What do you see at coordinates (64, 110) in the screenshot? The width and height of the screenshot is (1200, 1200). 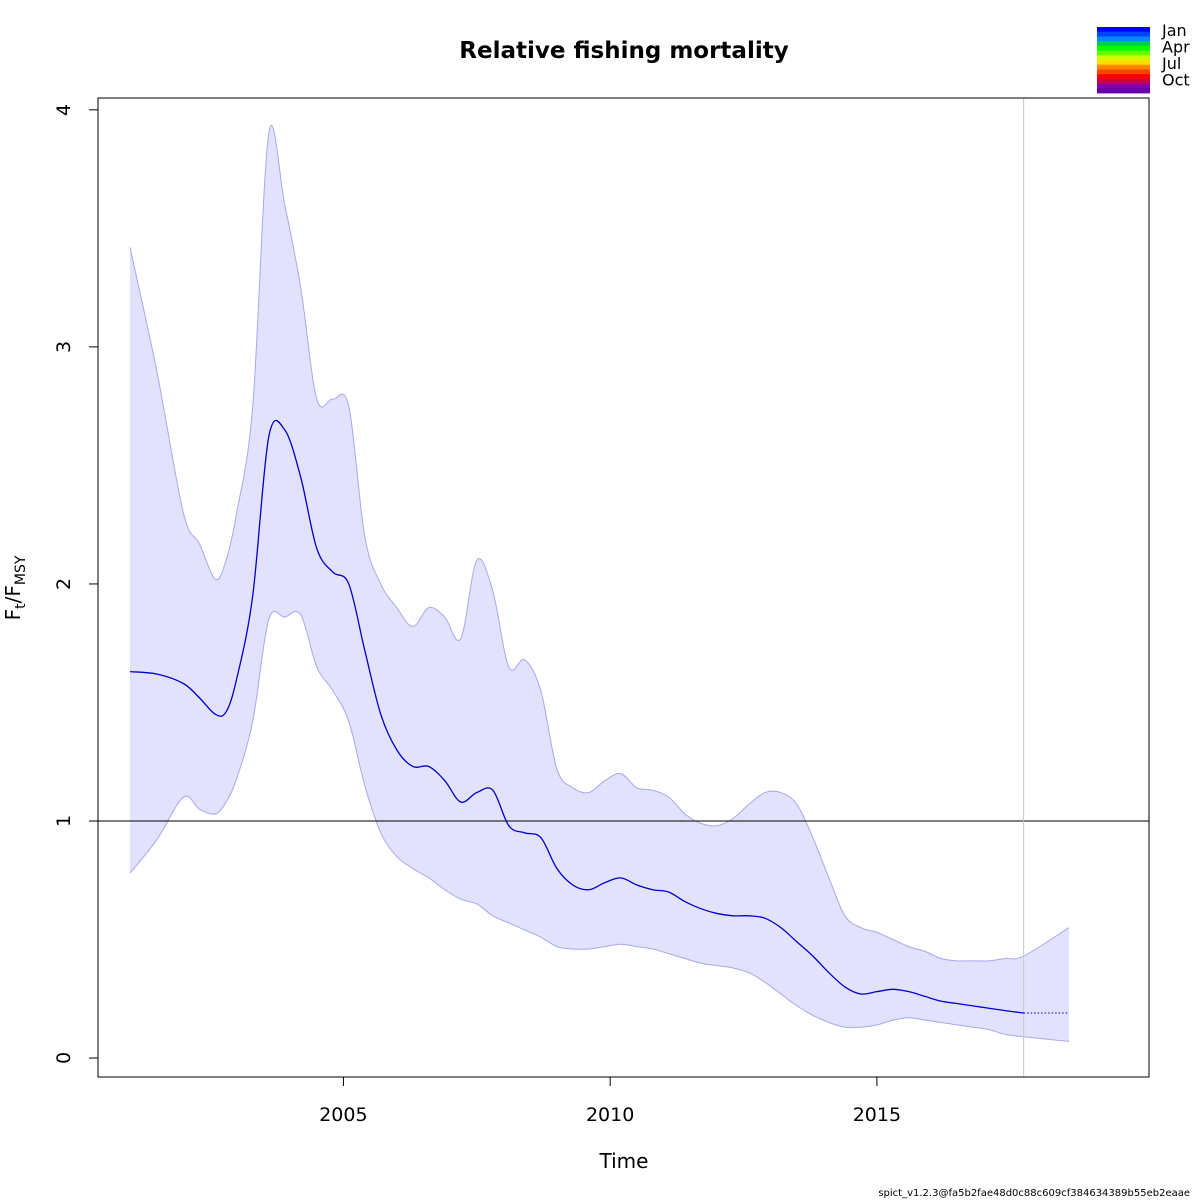 I see `y-tick-label-4: 4` at bounding box center [64, 110].